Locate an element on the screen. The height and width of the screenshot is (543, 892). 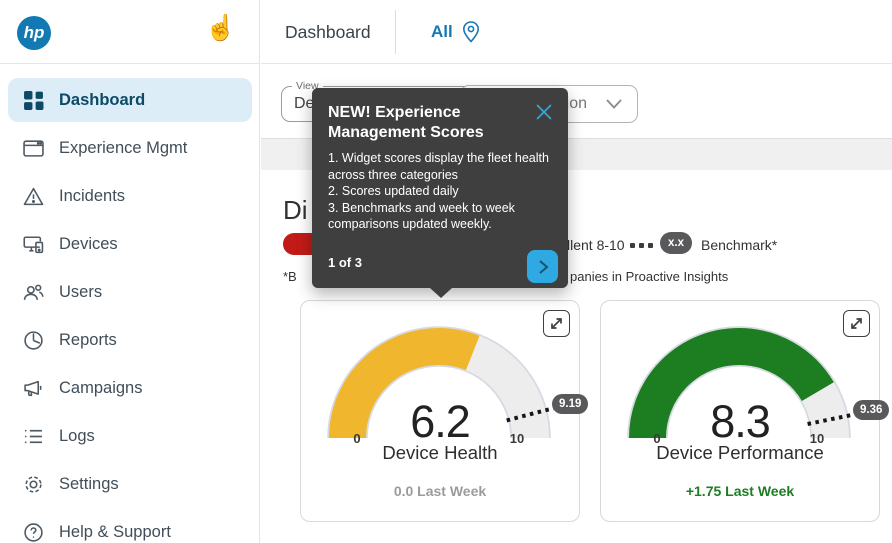
page-title: Dashboard is located at coordinates (328, 32).